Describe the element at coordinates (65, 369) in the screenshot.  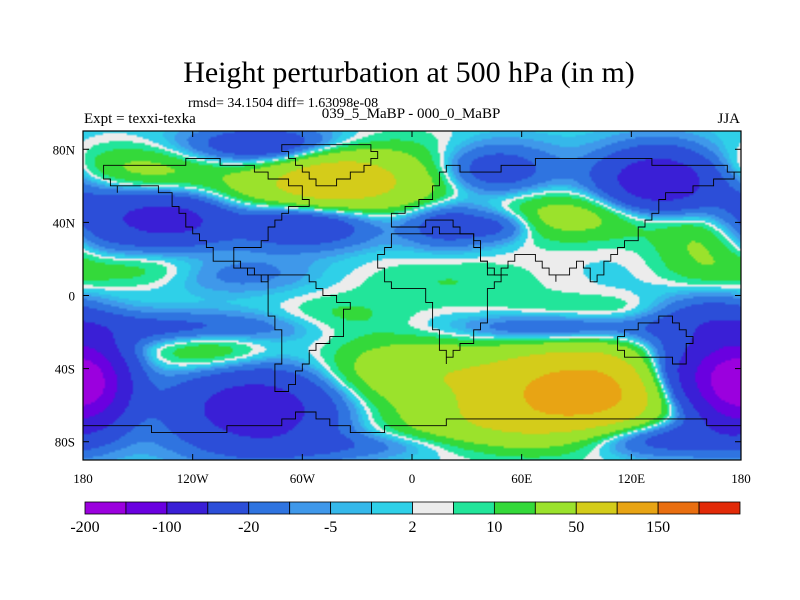
I see `y-tick-label: 40S` at that location.